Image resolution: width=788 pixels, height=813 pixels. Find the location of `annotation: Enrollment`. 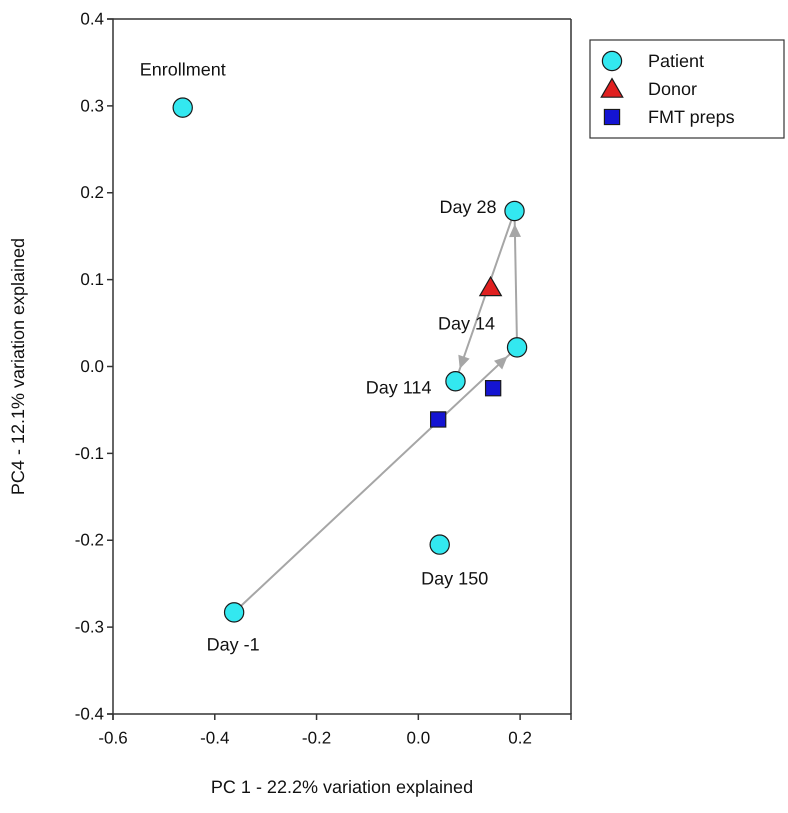

annotation: Enrollment is located at coordinates (183, 70).